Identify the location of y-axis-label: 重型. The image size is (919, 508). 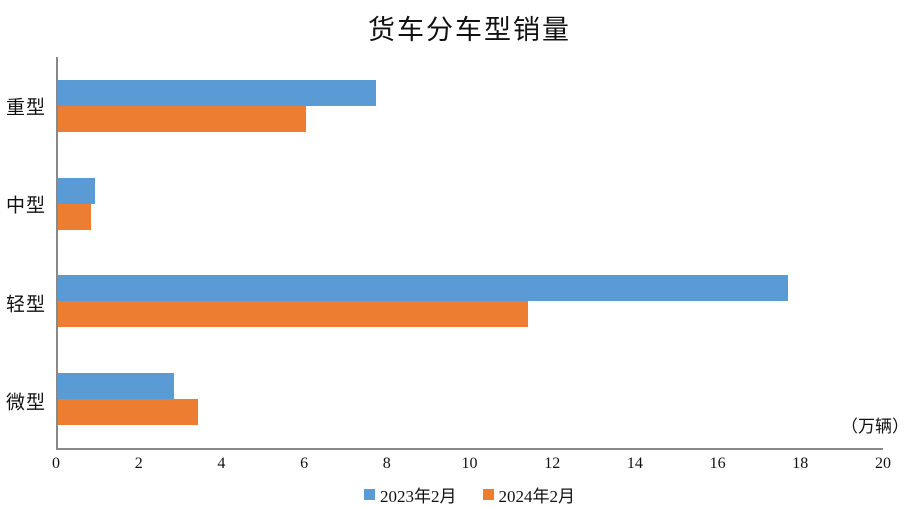
(26, 108).